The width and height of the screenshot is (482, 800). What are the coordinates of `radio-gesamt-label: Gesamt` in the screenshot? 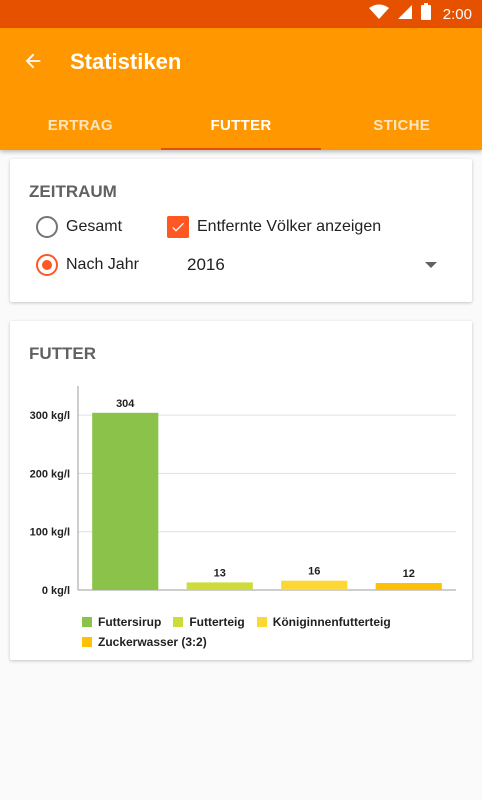 It's located at (94, 226).